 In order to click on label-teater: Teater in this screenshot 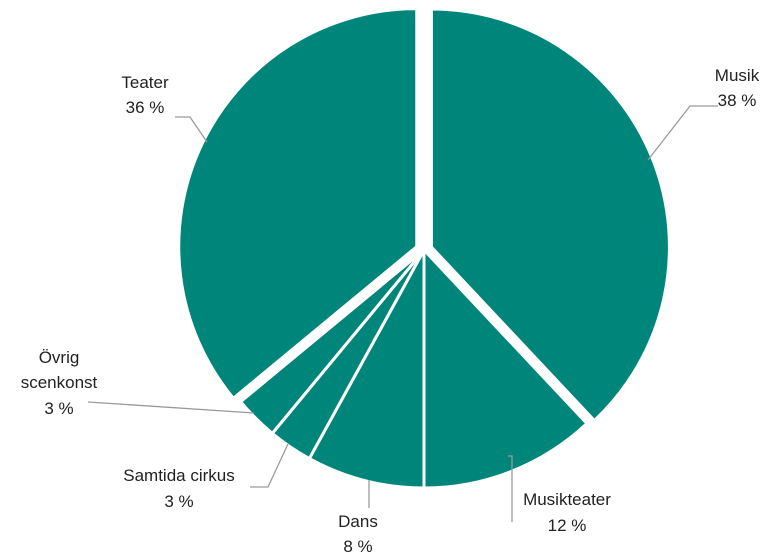, I will do `click(145, 82)`.